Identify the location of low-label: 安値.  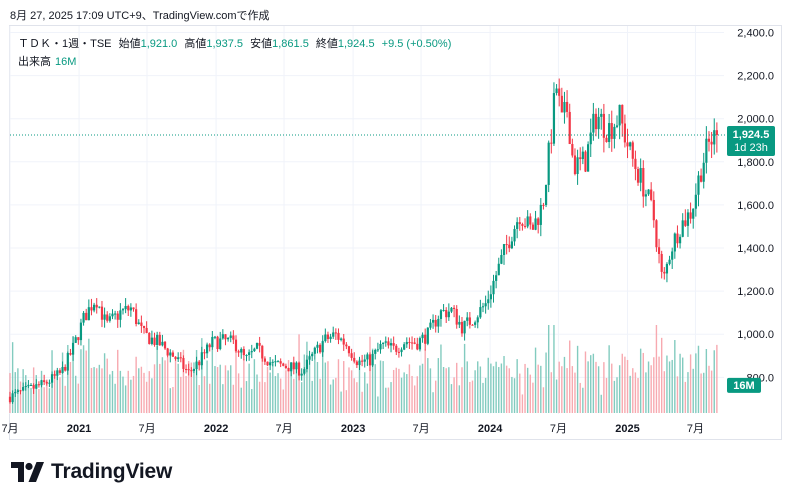
(261, 44).